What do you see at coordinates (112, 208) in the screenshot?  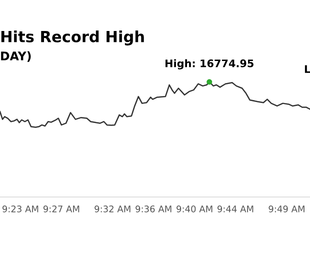 I see `x-tick-label: 9:32 AM` at bounding box center [112, 208].